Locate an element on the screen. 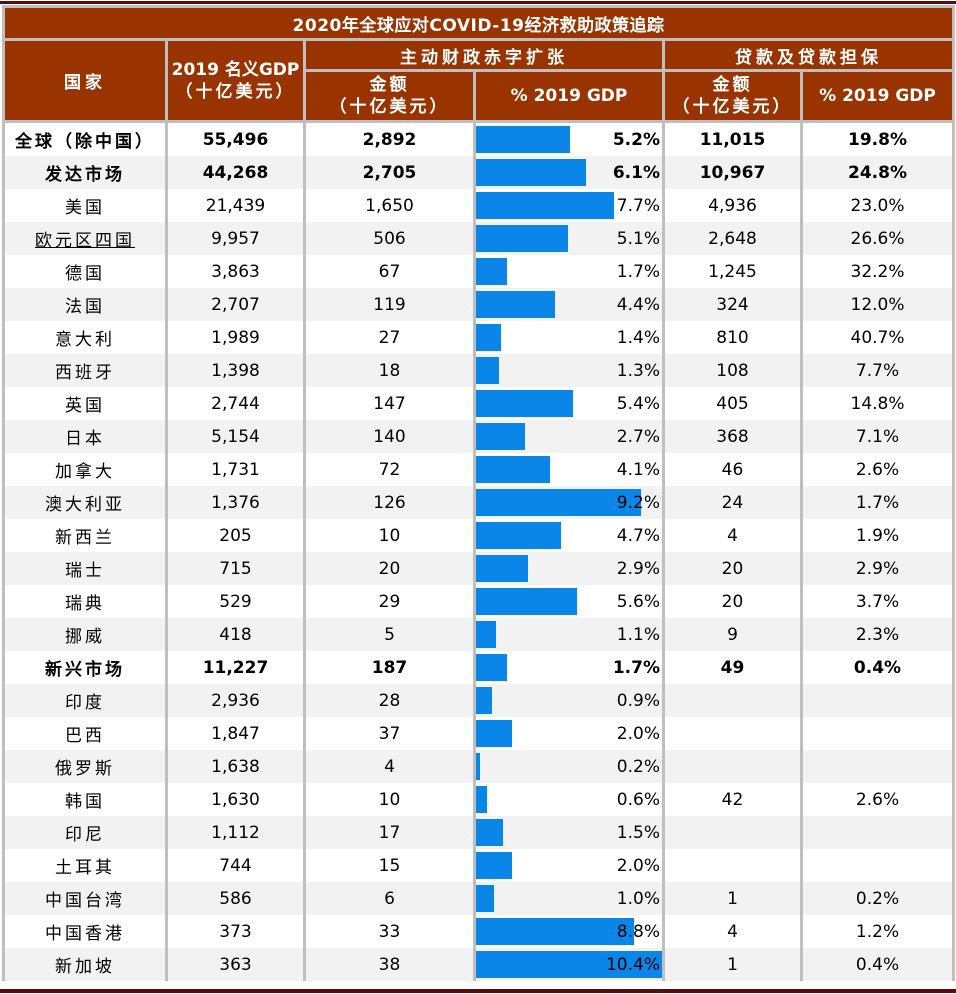  fiscal-pct-value: 5.2% is located at coordinates (636, 139).